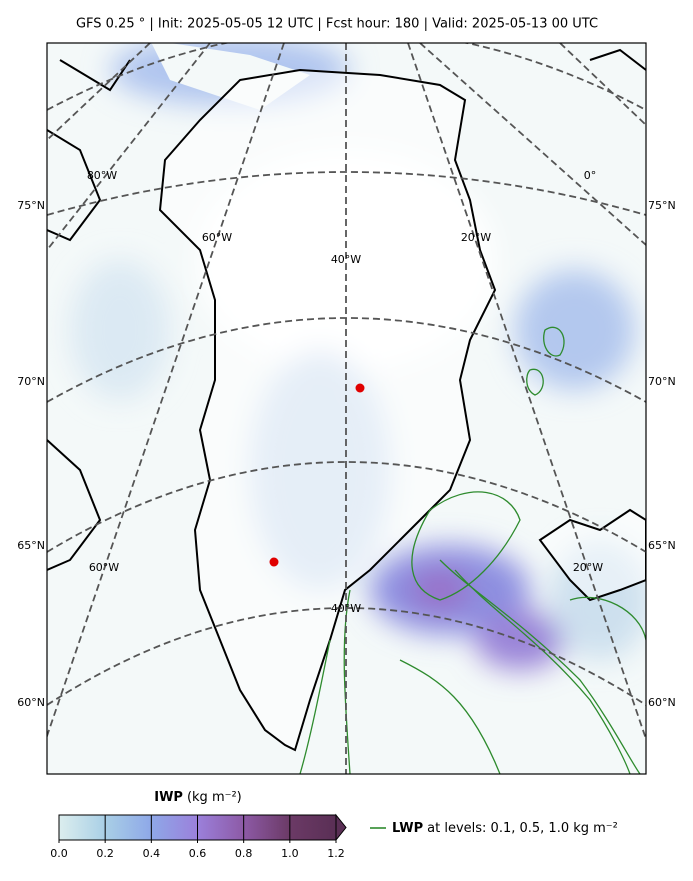 The width and height of the screenshot is (693, 881). Describe the element at coordinates (74, 505) in the screenshot. I see `baffin-coast` at that location.